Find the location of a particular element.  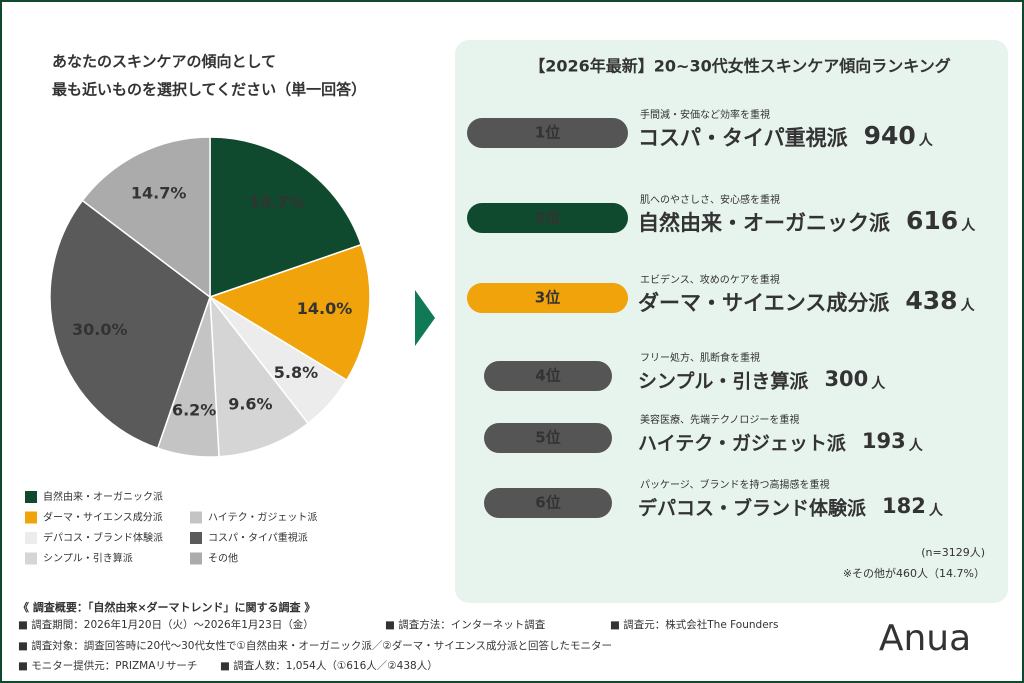

arrow is located at coordinates (425, 318).